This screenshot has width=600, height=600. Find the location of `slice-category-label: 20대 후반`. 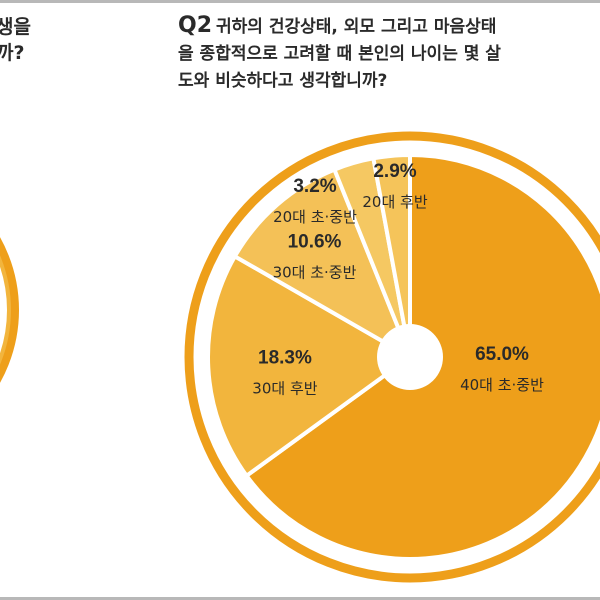

slice-category-label: 20대 후반 is located at coordinates (394, 202).